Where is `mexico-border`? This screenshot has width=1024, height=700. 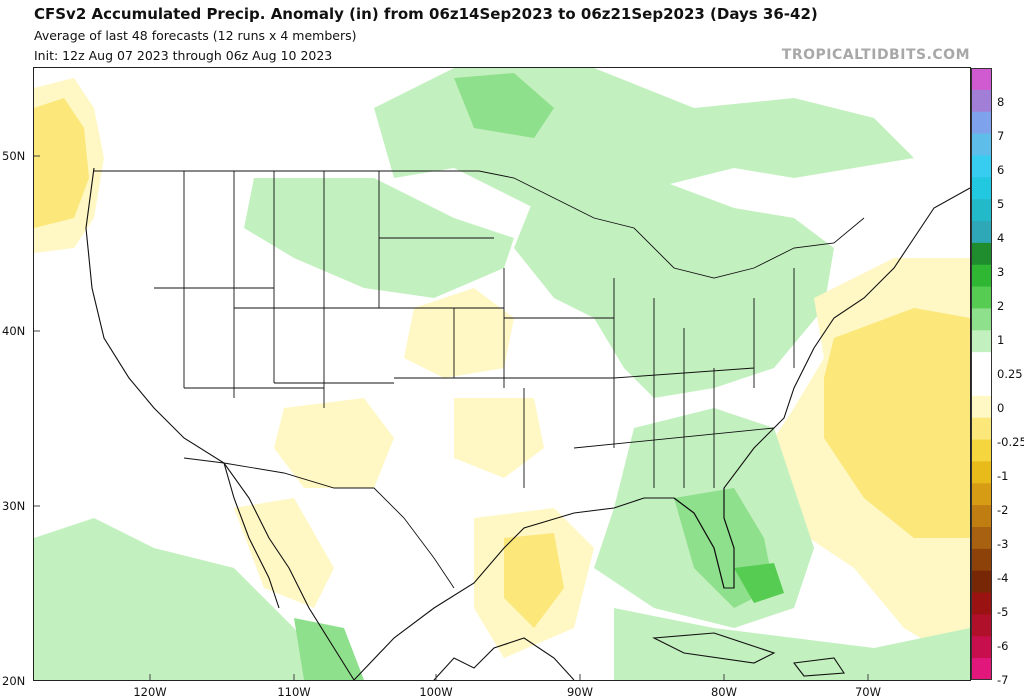 mexico-border is located at coordinates (319, 523).